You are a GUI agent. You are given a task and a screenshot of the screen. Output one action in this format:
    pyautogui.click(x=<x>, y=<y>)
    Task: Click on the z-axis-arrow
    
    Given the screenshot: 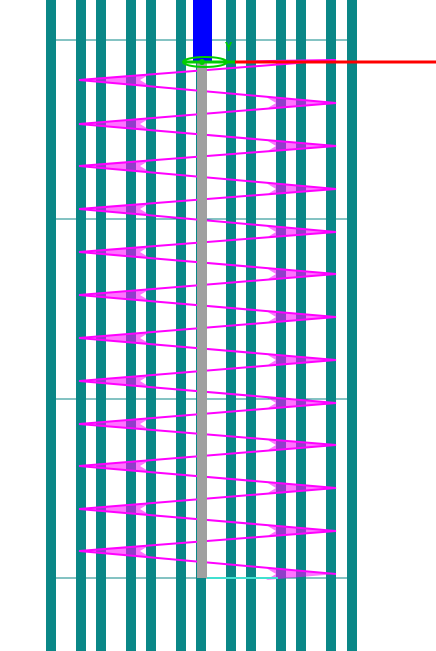 What is the action you would take?
    pyautogui.click(x=202, y=31)
    